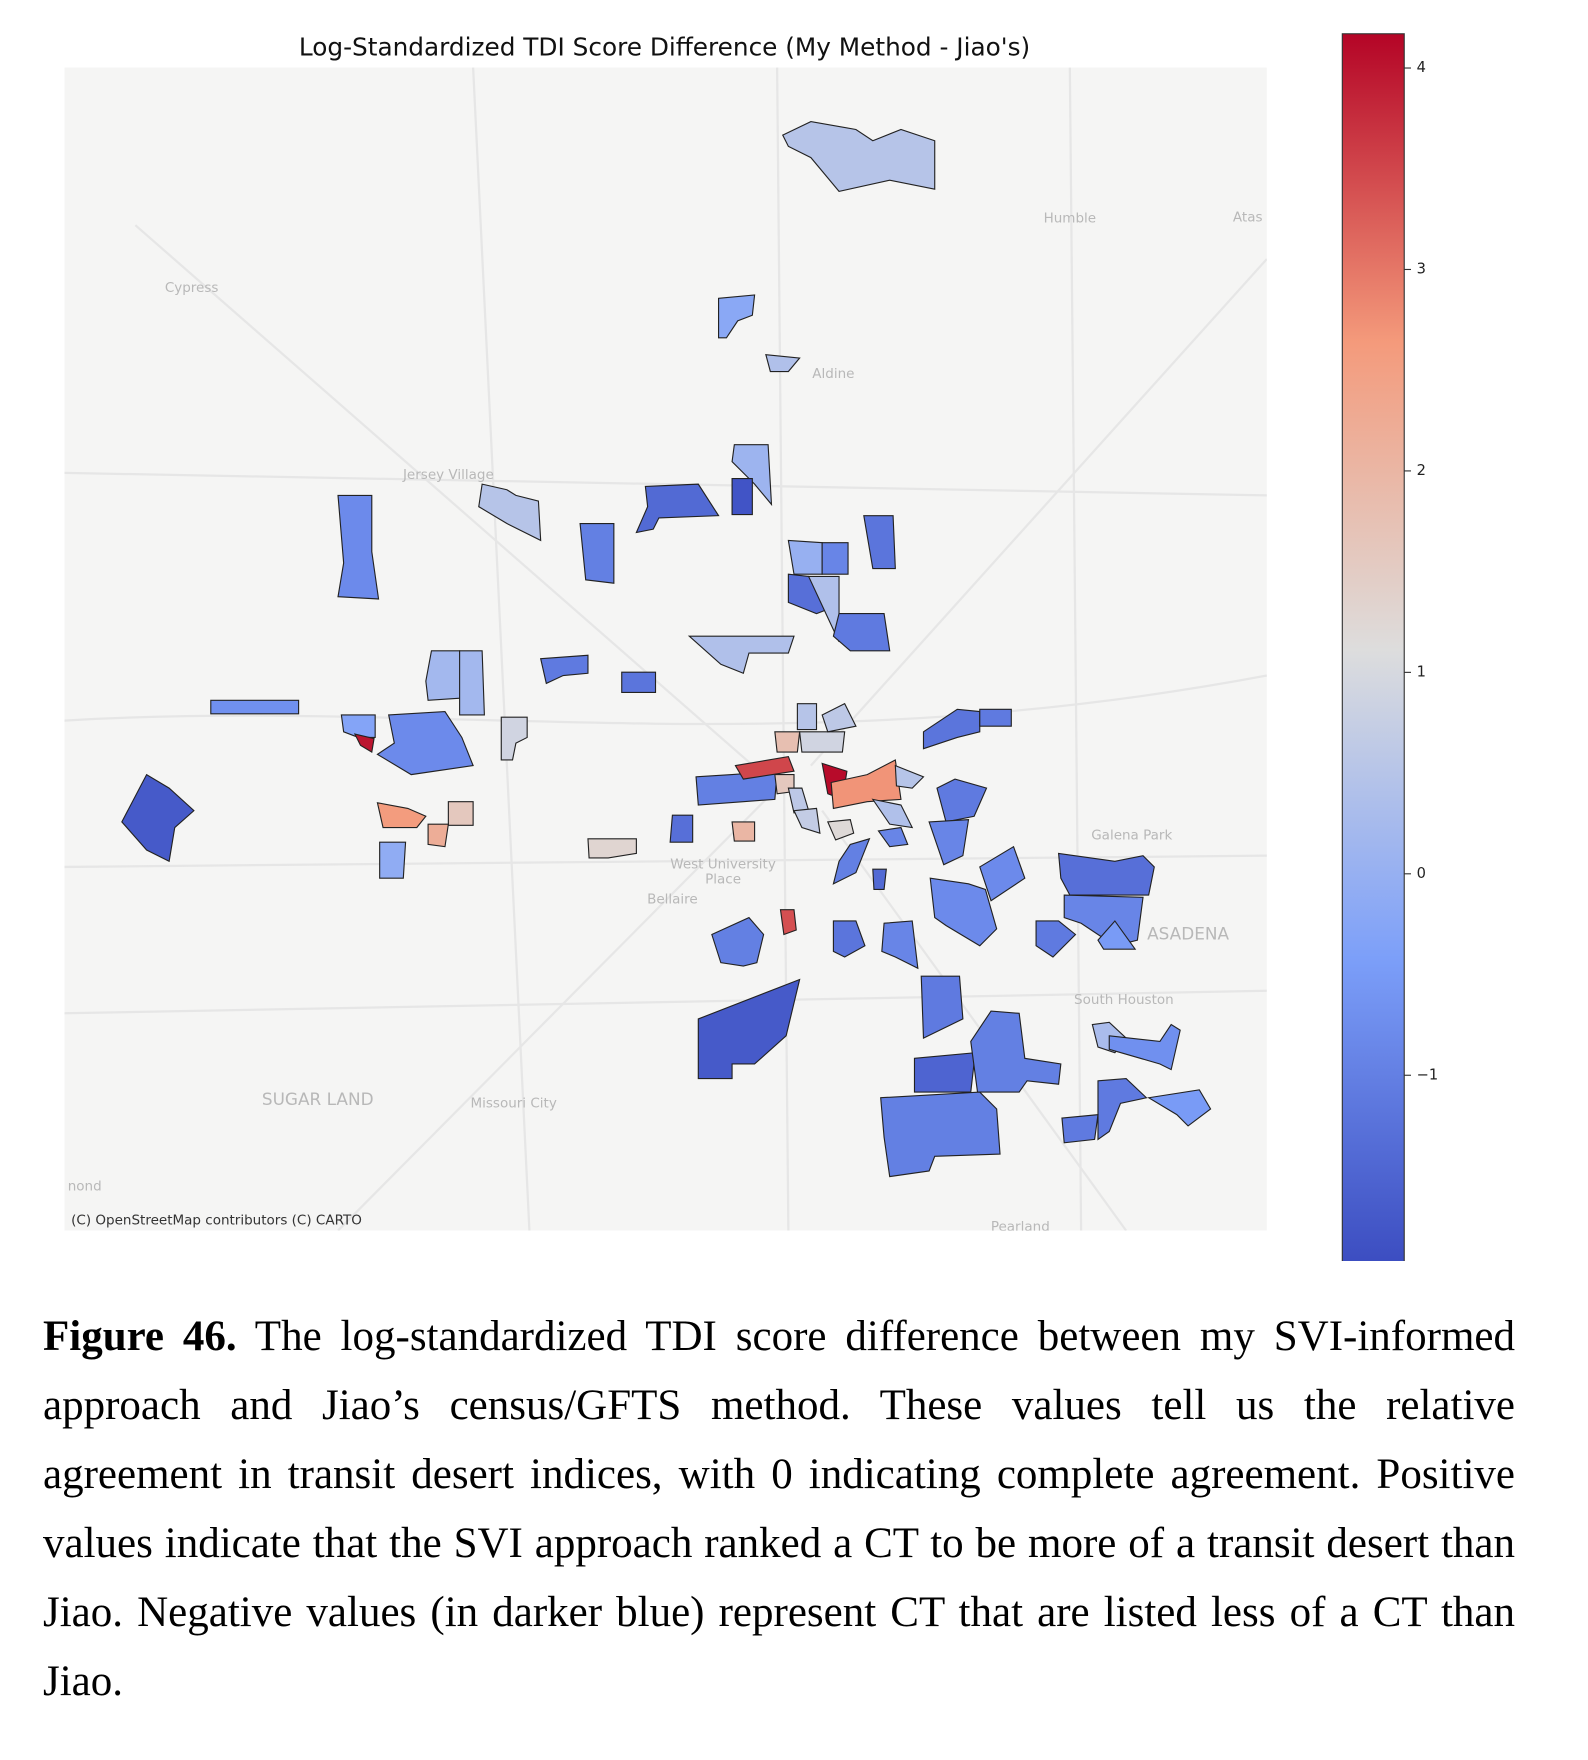  I want to click on place-label: Galena Park, so click(1131, 835).